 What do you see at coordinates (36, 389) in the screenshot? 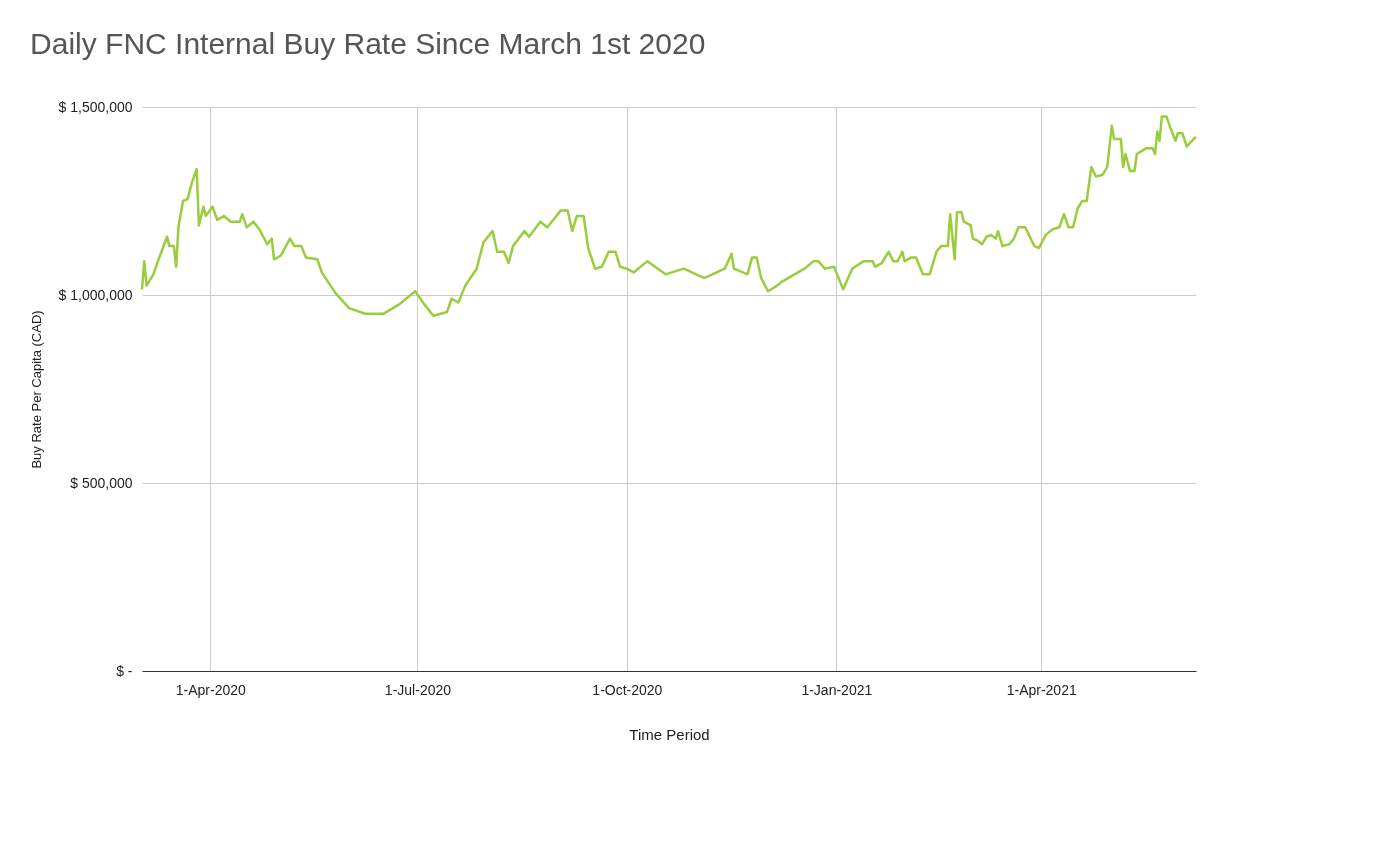
I see `y-axis-title: Buy Rate Per Capita (CAD)` at bounding box center [36, 389].